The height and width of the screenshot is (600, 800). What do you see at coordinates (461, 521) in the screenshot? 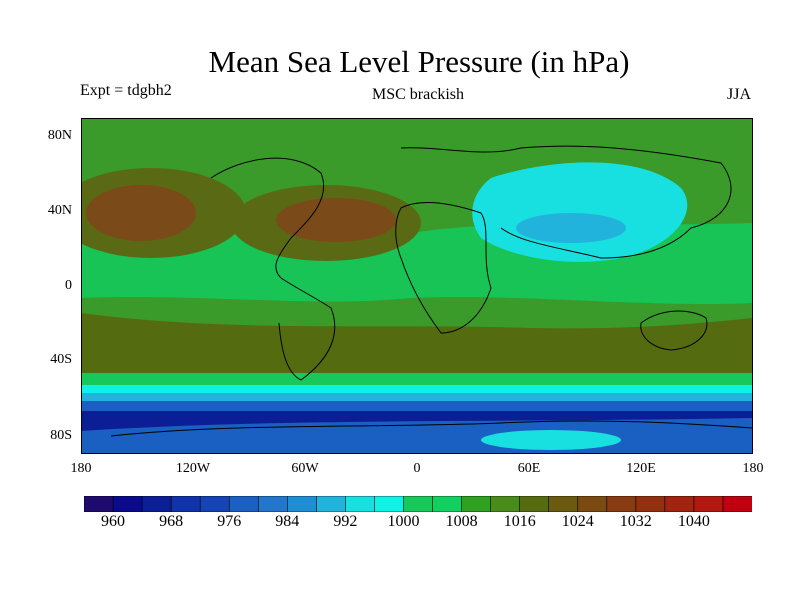
I see `colorbar-label: 1008` at bounding box center [461, 521].